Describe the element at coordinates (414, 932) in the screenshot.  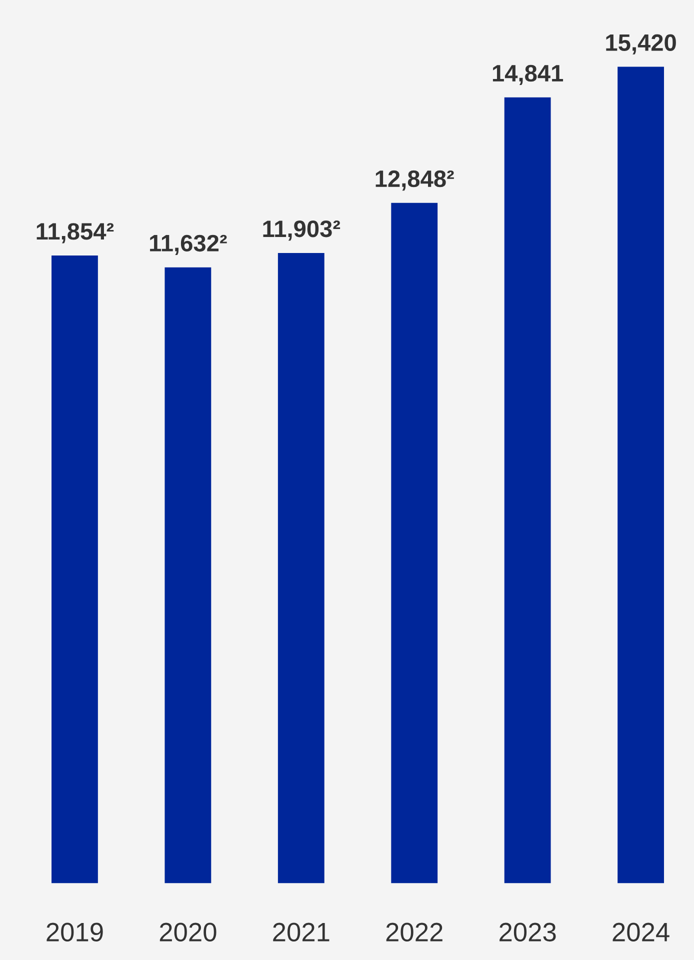
I see `x-tick-label: 2022` at that location.